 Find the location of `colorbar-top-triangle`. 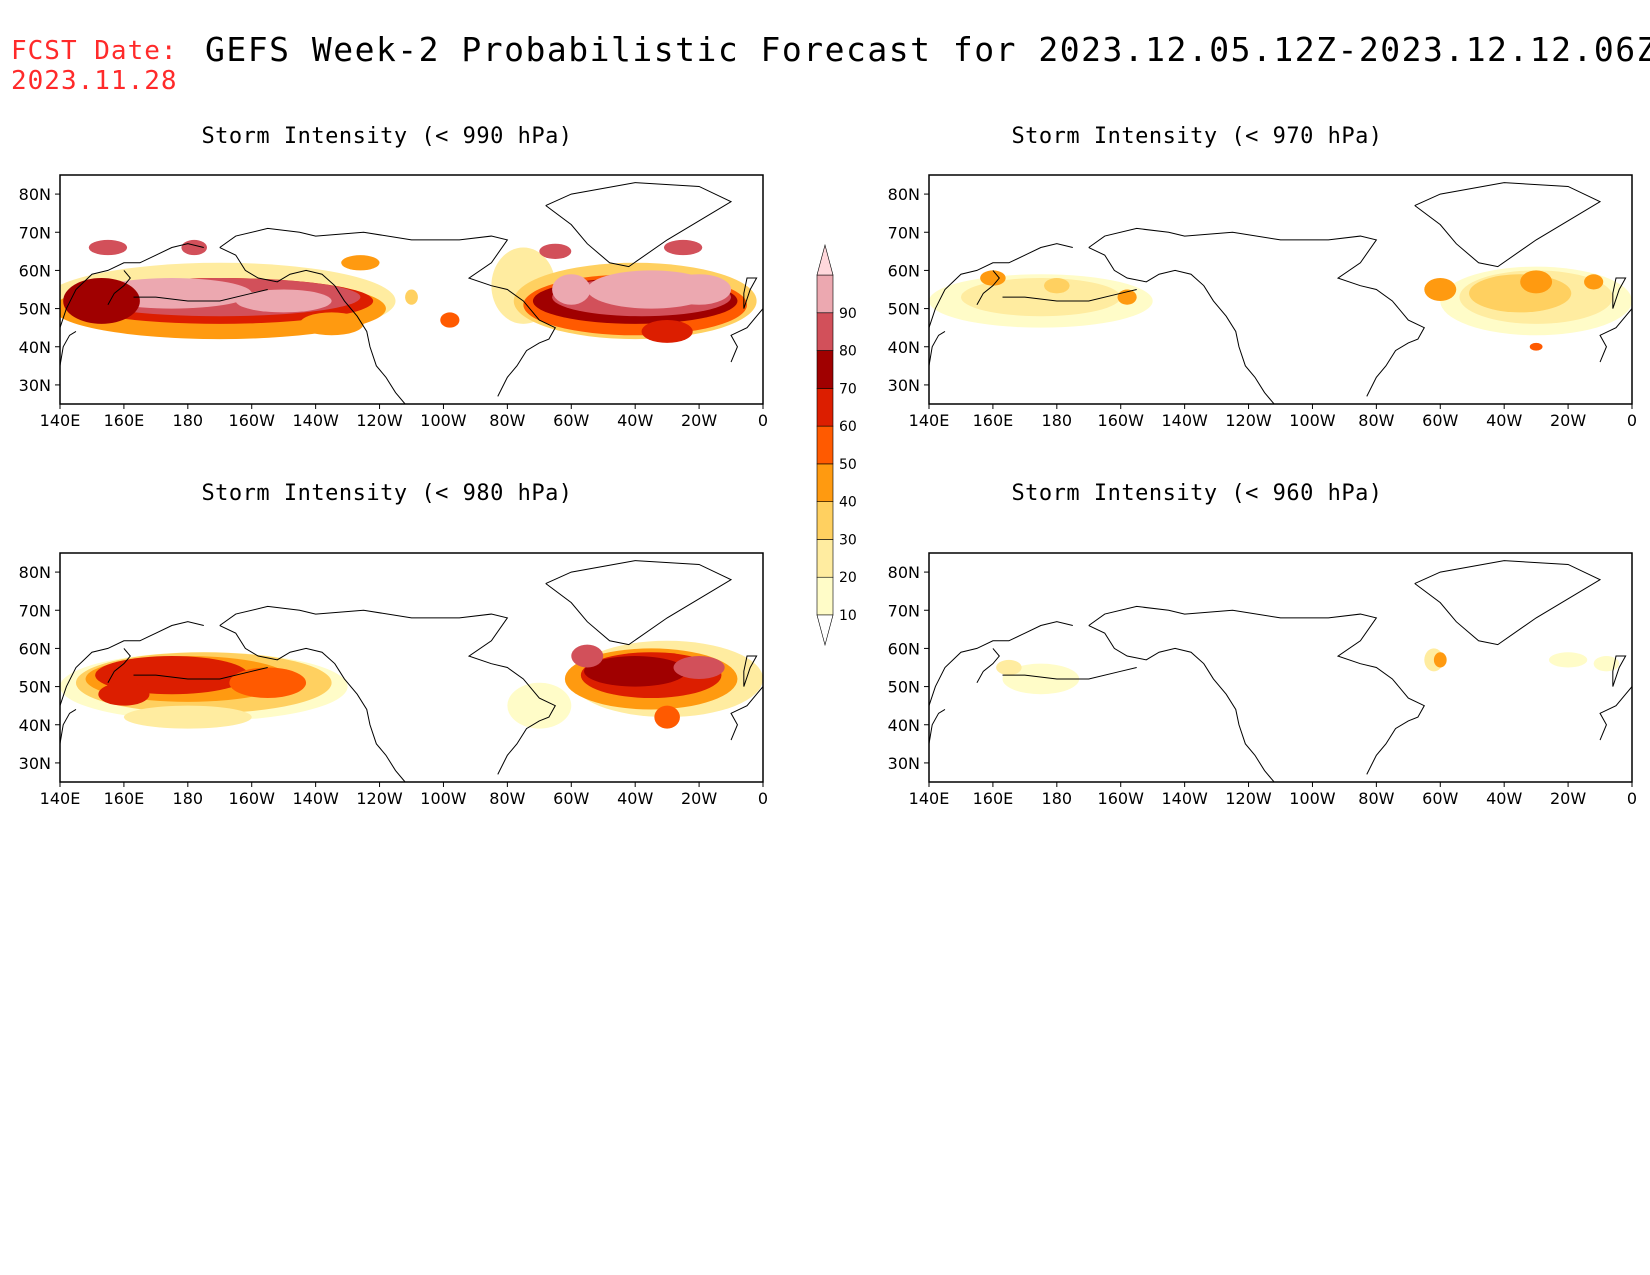

colorbar-top-triangle is located at coordinates (825, 259).